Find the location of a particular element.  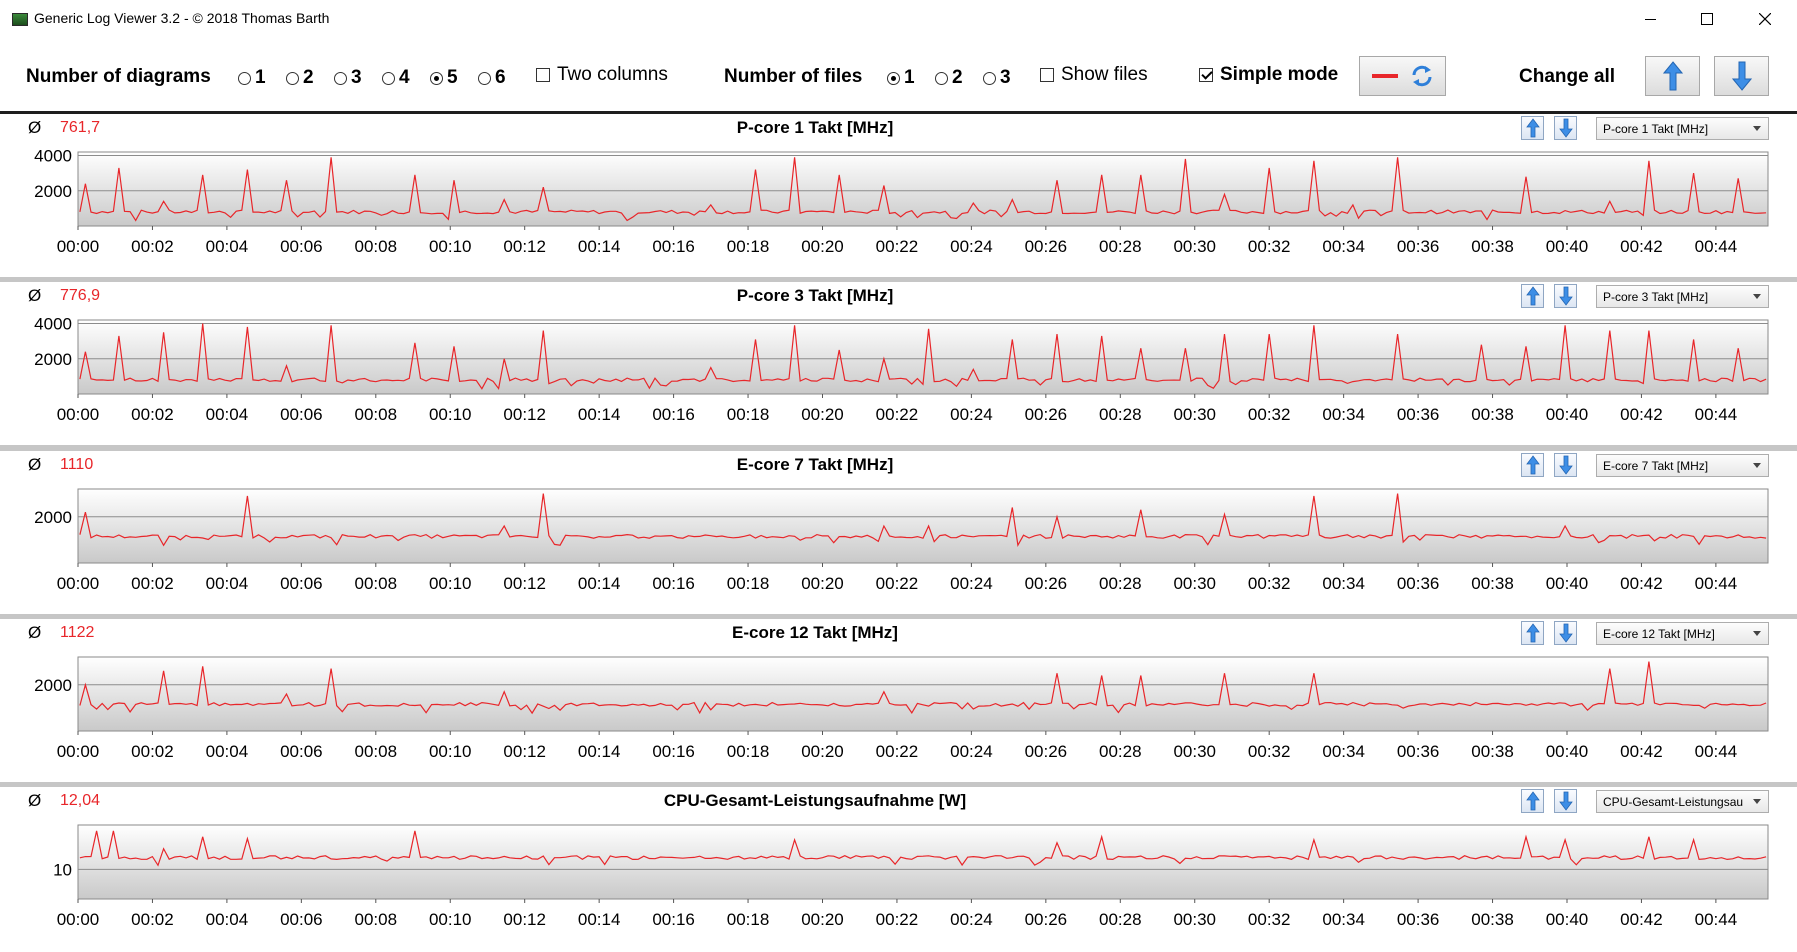

series-selector-value: E-core 12 Takt [MHz] is located at coordinates (1659, 633).